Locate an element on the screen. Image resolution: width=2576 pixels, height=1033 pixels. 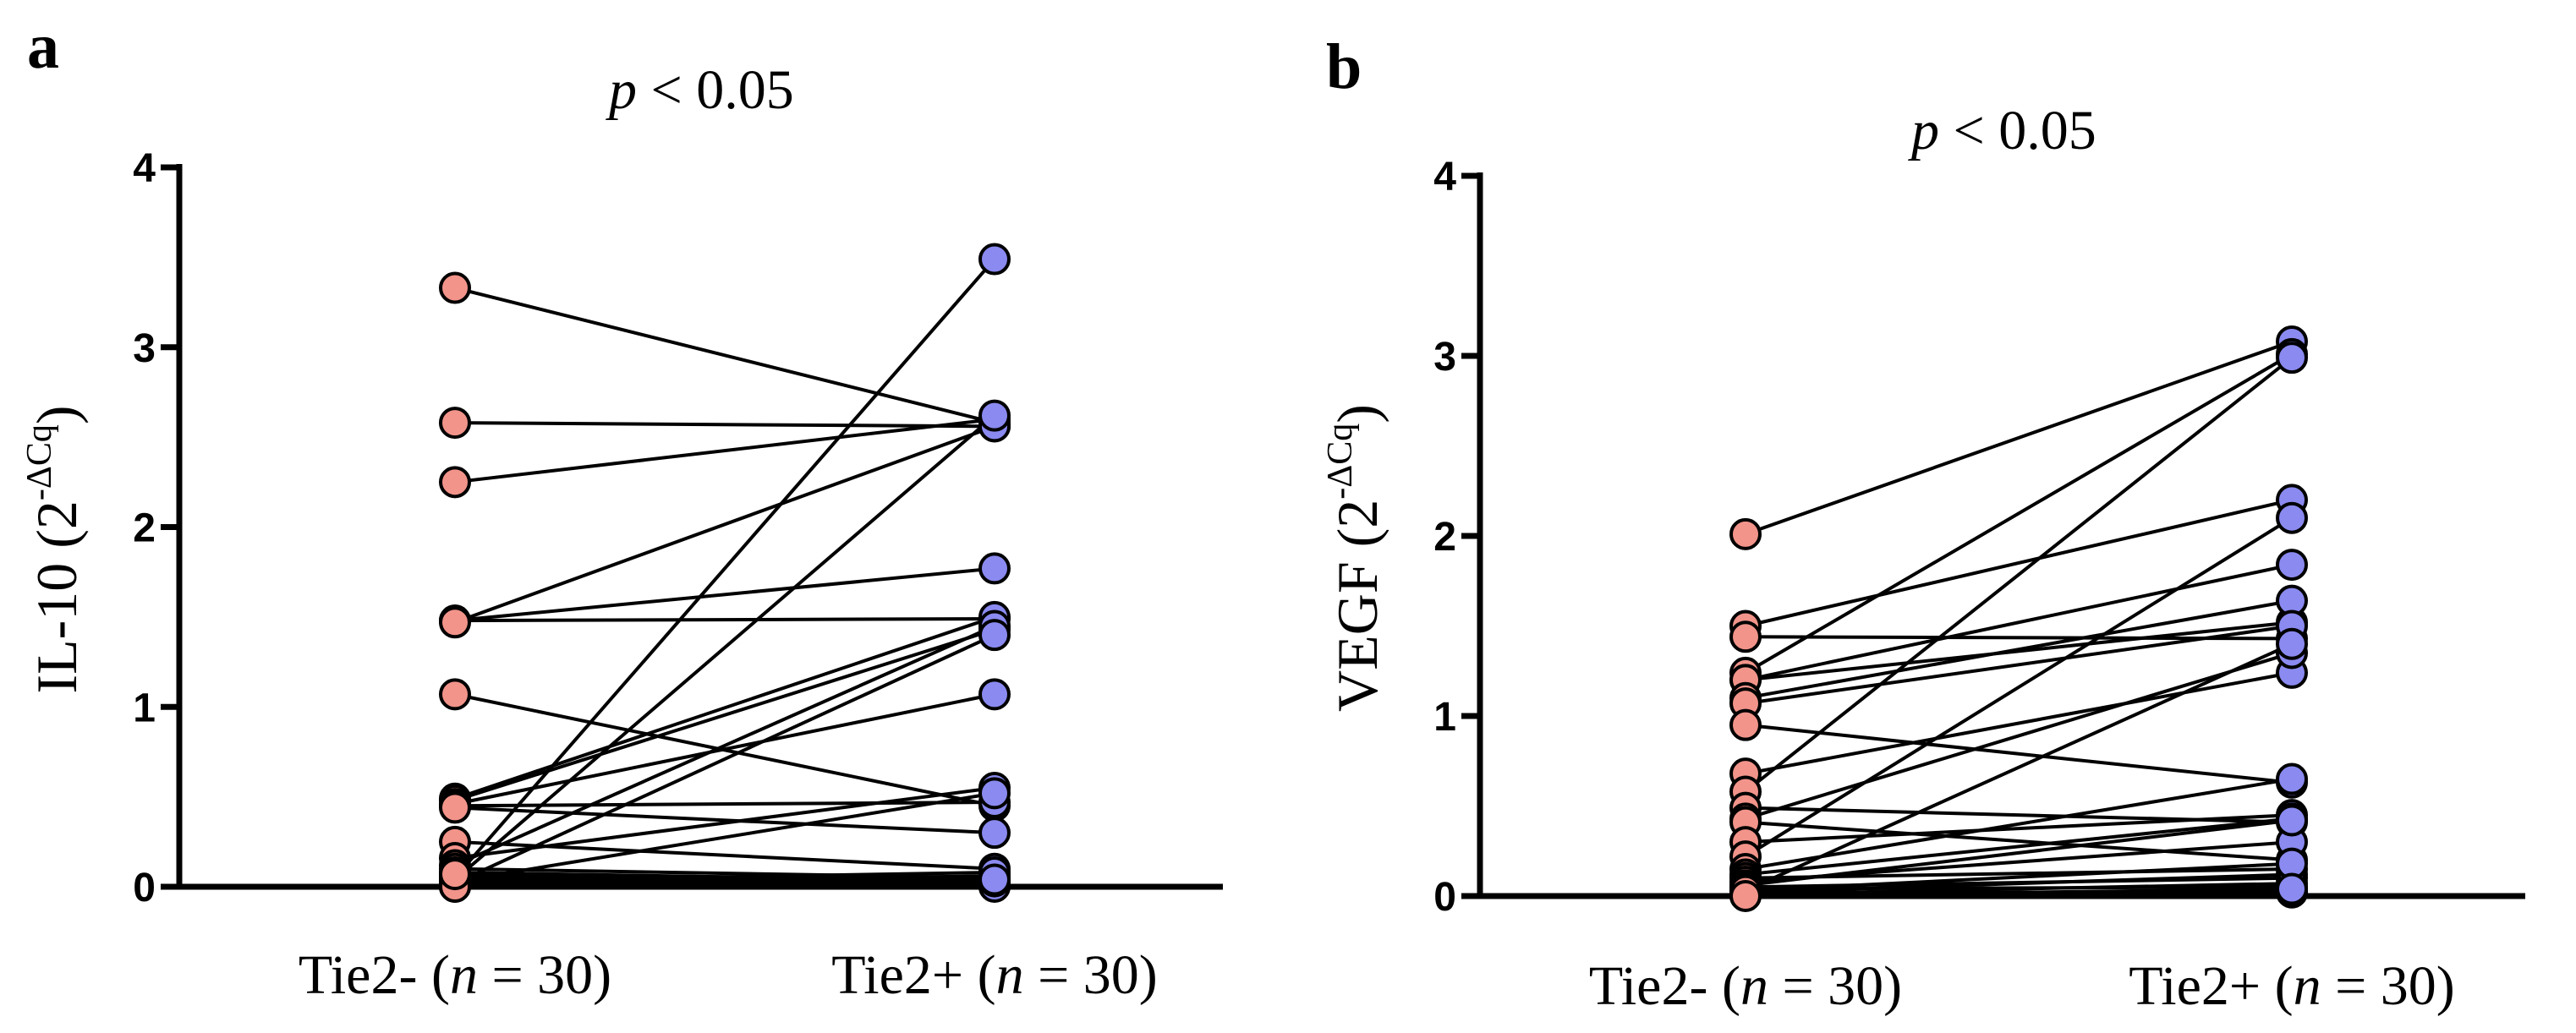
y-axis-label: IL-10 (2-ΔCq) is located at coordinates (54, 549).